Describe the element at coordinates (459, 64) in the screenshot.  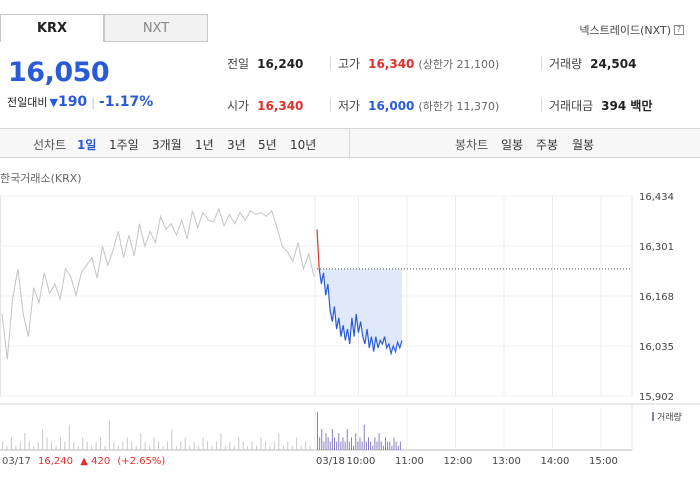
I see `stat-sub: (상한가 21,100)` at that location.